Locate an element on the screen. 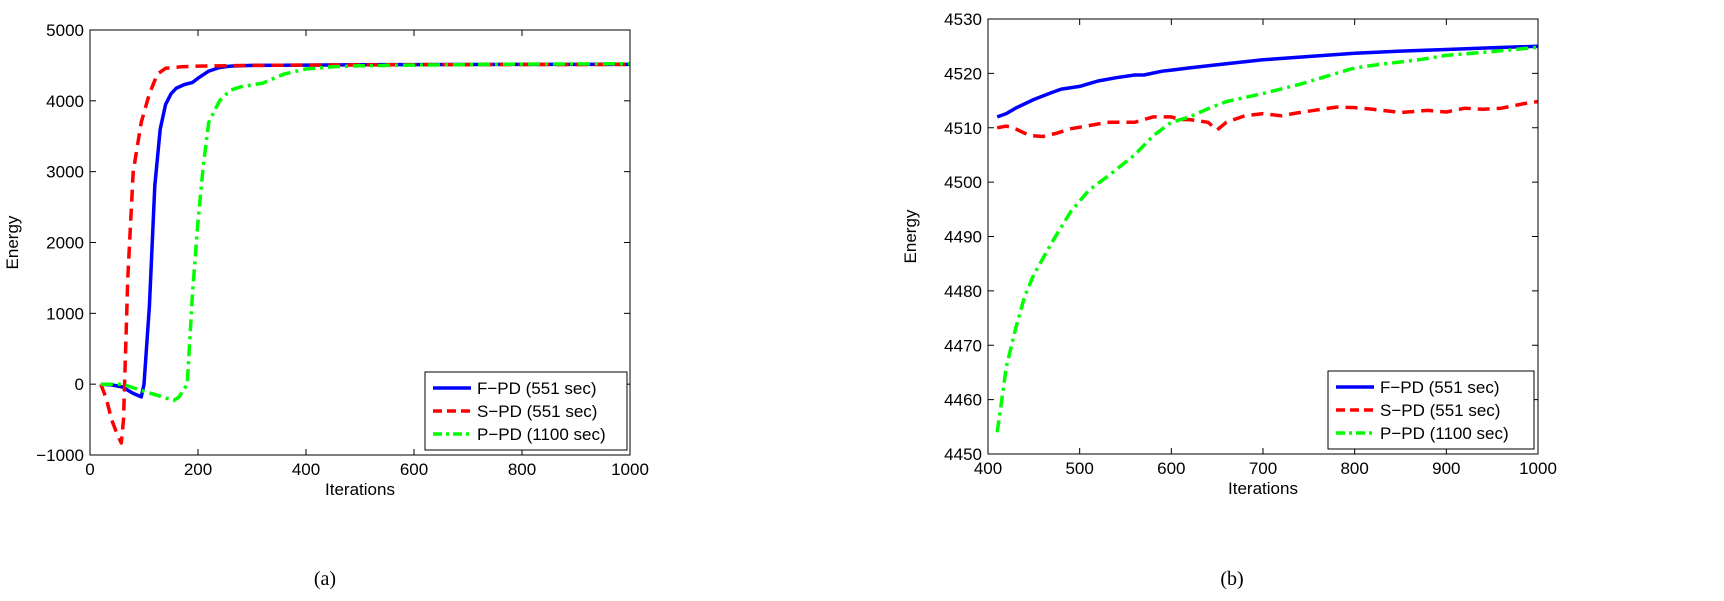 This screenshot has height=601, width=1724. y-tick-label: 4500 is located at coordinates (963, 182).